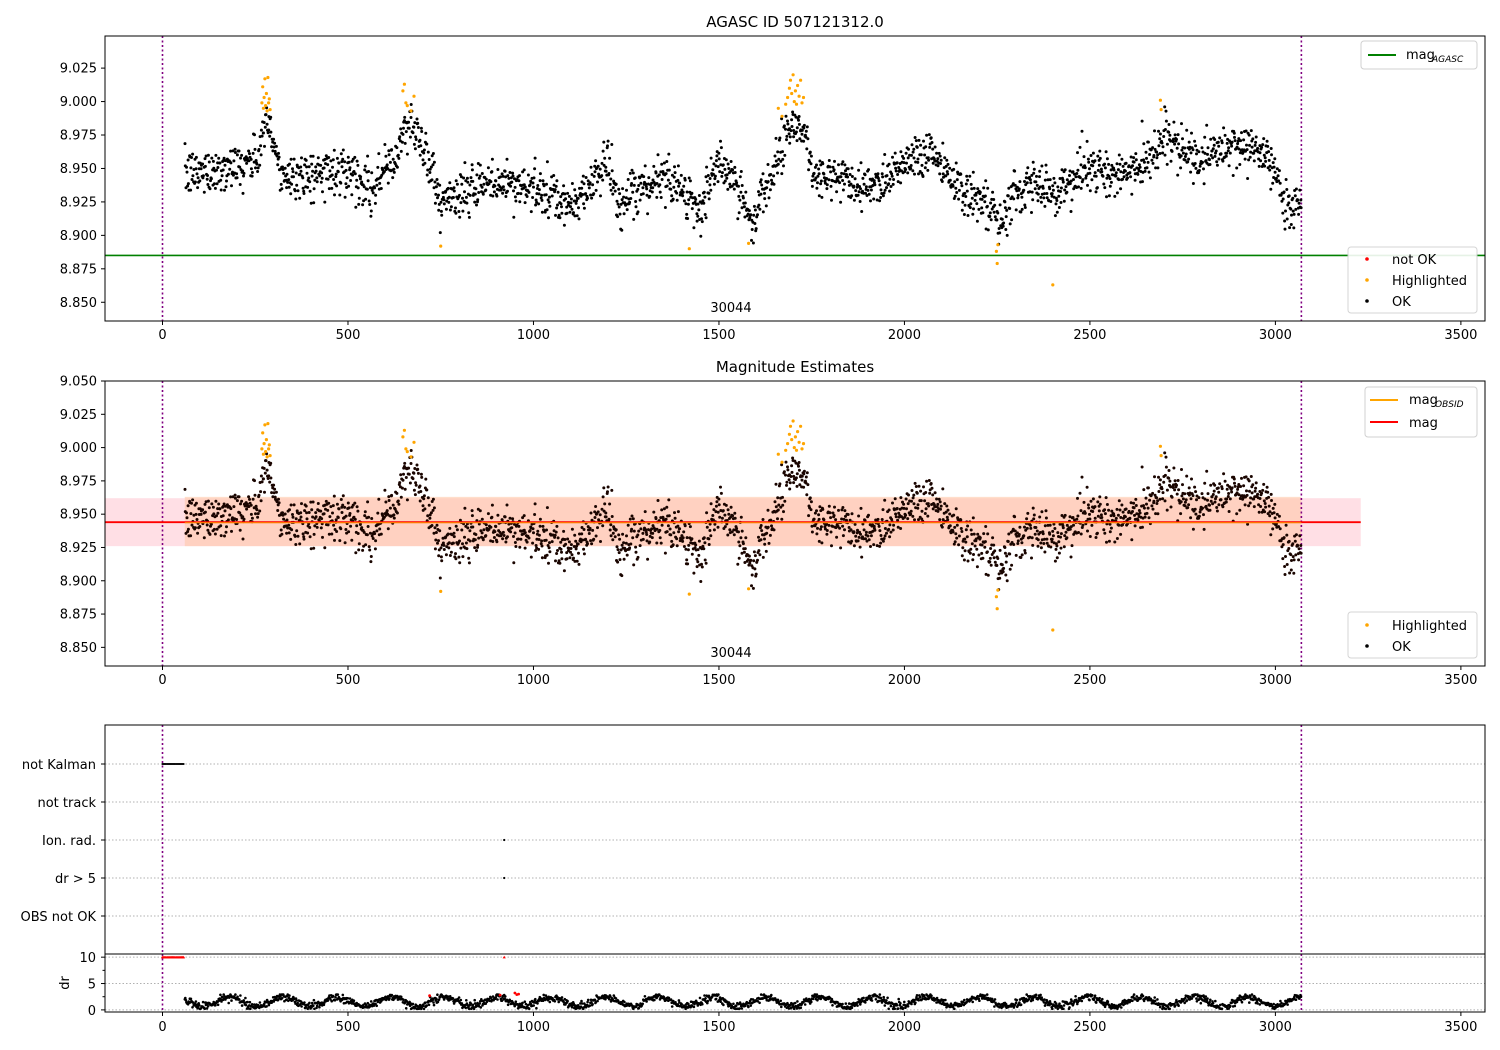 The height and width of the screenshot is (1050, 1500). I want to click on legend-agasc-label: mag, so click(1420, 55).